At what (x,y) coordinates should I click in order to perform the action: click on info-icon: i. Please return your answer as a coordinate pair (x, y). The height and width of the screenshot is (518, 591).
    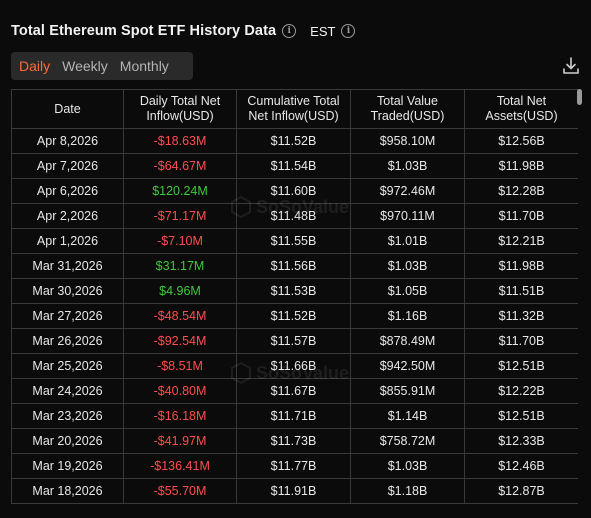
    Looking at the image, I should click on (289, 31).